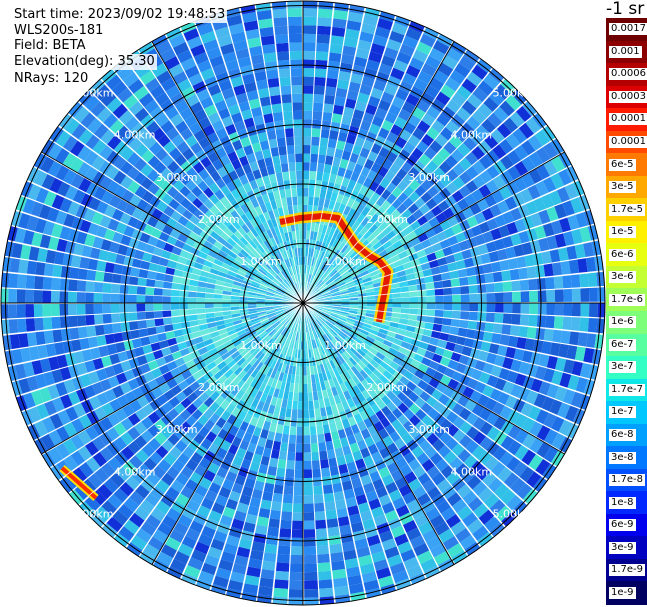 Image resolution: width=647 pixels, height=607 pixels. What do you see at coordinates (622, 457) in the screenshot?
I see `colorbar-tick-label: 3e-8` at bounding box center [622, 457].